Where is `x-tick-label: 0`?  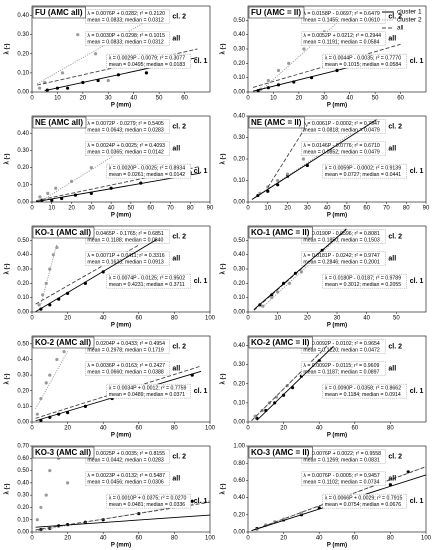
x-tick-label: 0 is located at coordinates (32, 539).